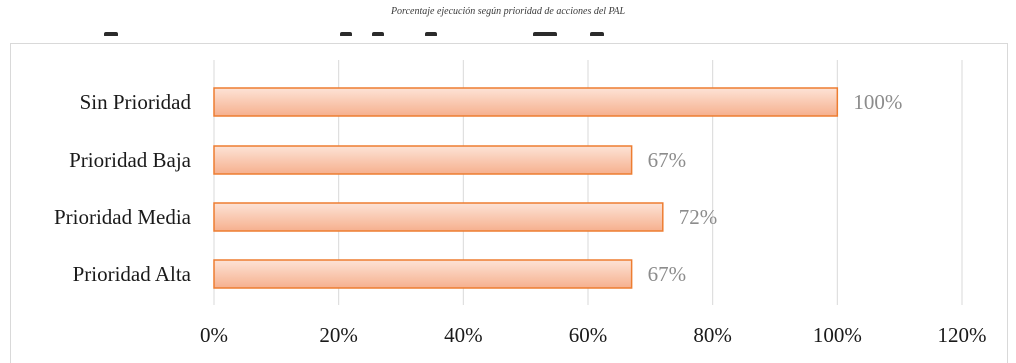 This screenshot has height=363, width=1016. Describe the element at coordinates (698, 217) in the screenshot. I see `data-label: 72%` at that location.